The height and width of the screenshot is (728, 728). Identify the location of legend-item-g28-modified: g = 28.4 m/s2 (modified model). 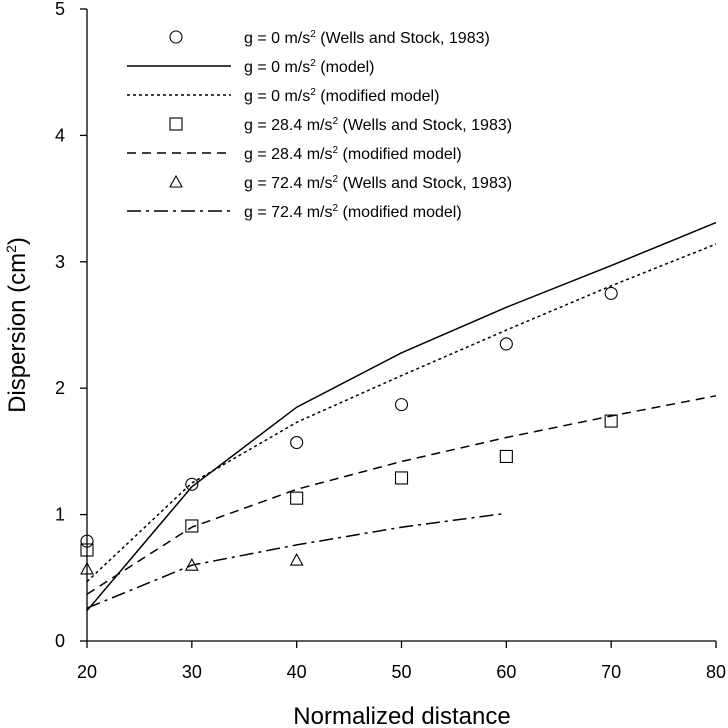
(294, 154).